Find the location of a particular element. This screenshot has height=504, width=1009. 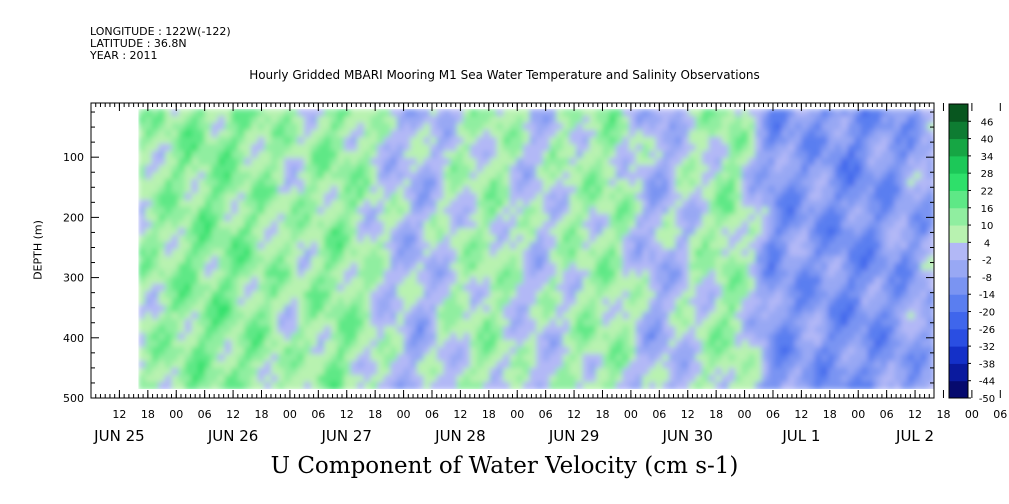

latitude-text: LATITUDE : 36.8N is located at coordinates (138, 43).